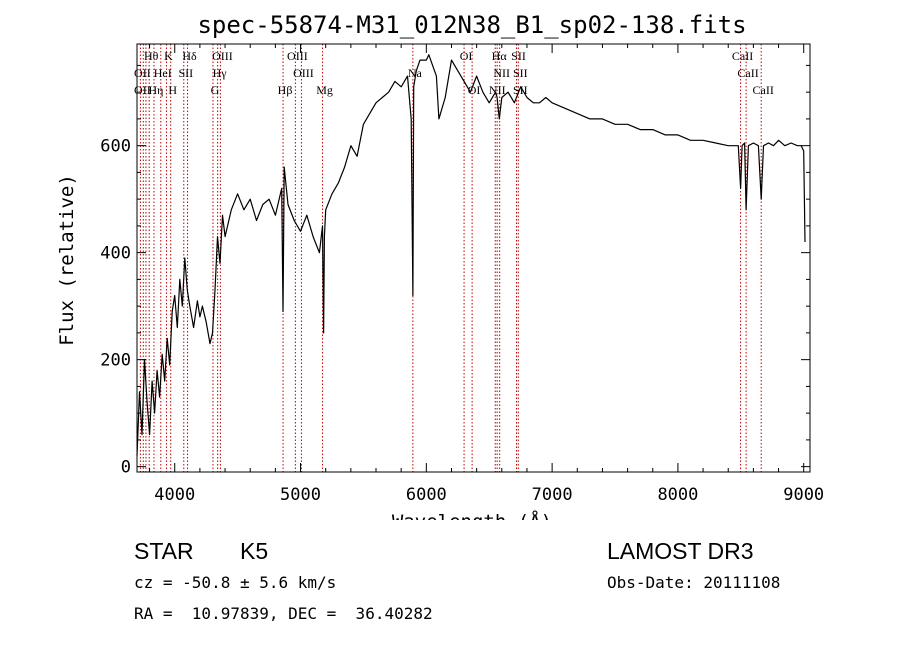 The image size is (900, 649). What do you see at coordinates (172, 90) in the screenshot?
I see `line-label: H` at bounding box center [172, 90].